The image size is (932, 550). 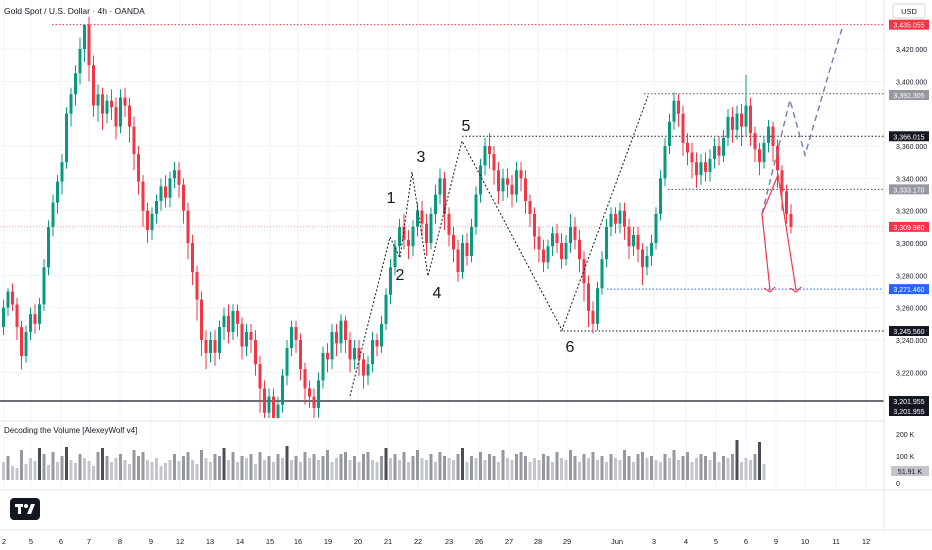 I want to click on currency-label: USD, so click(x=909, y=11).